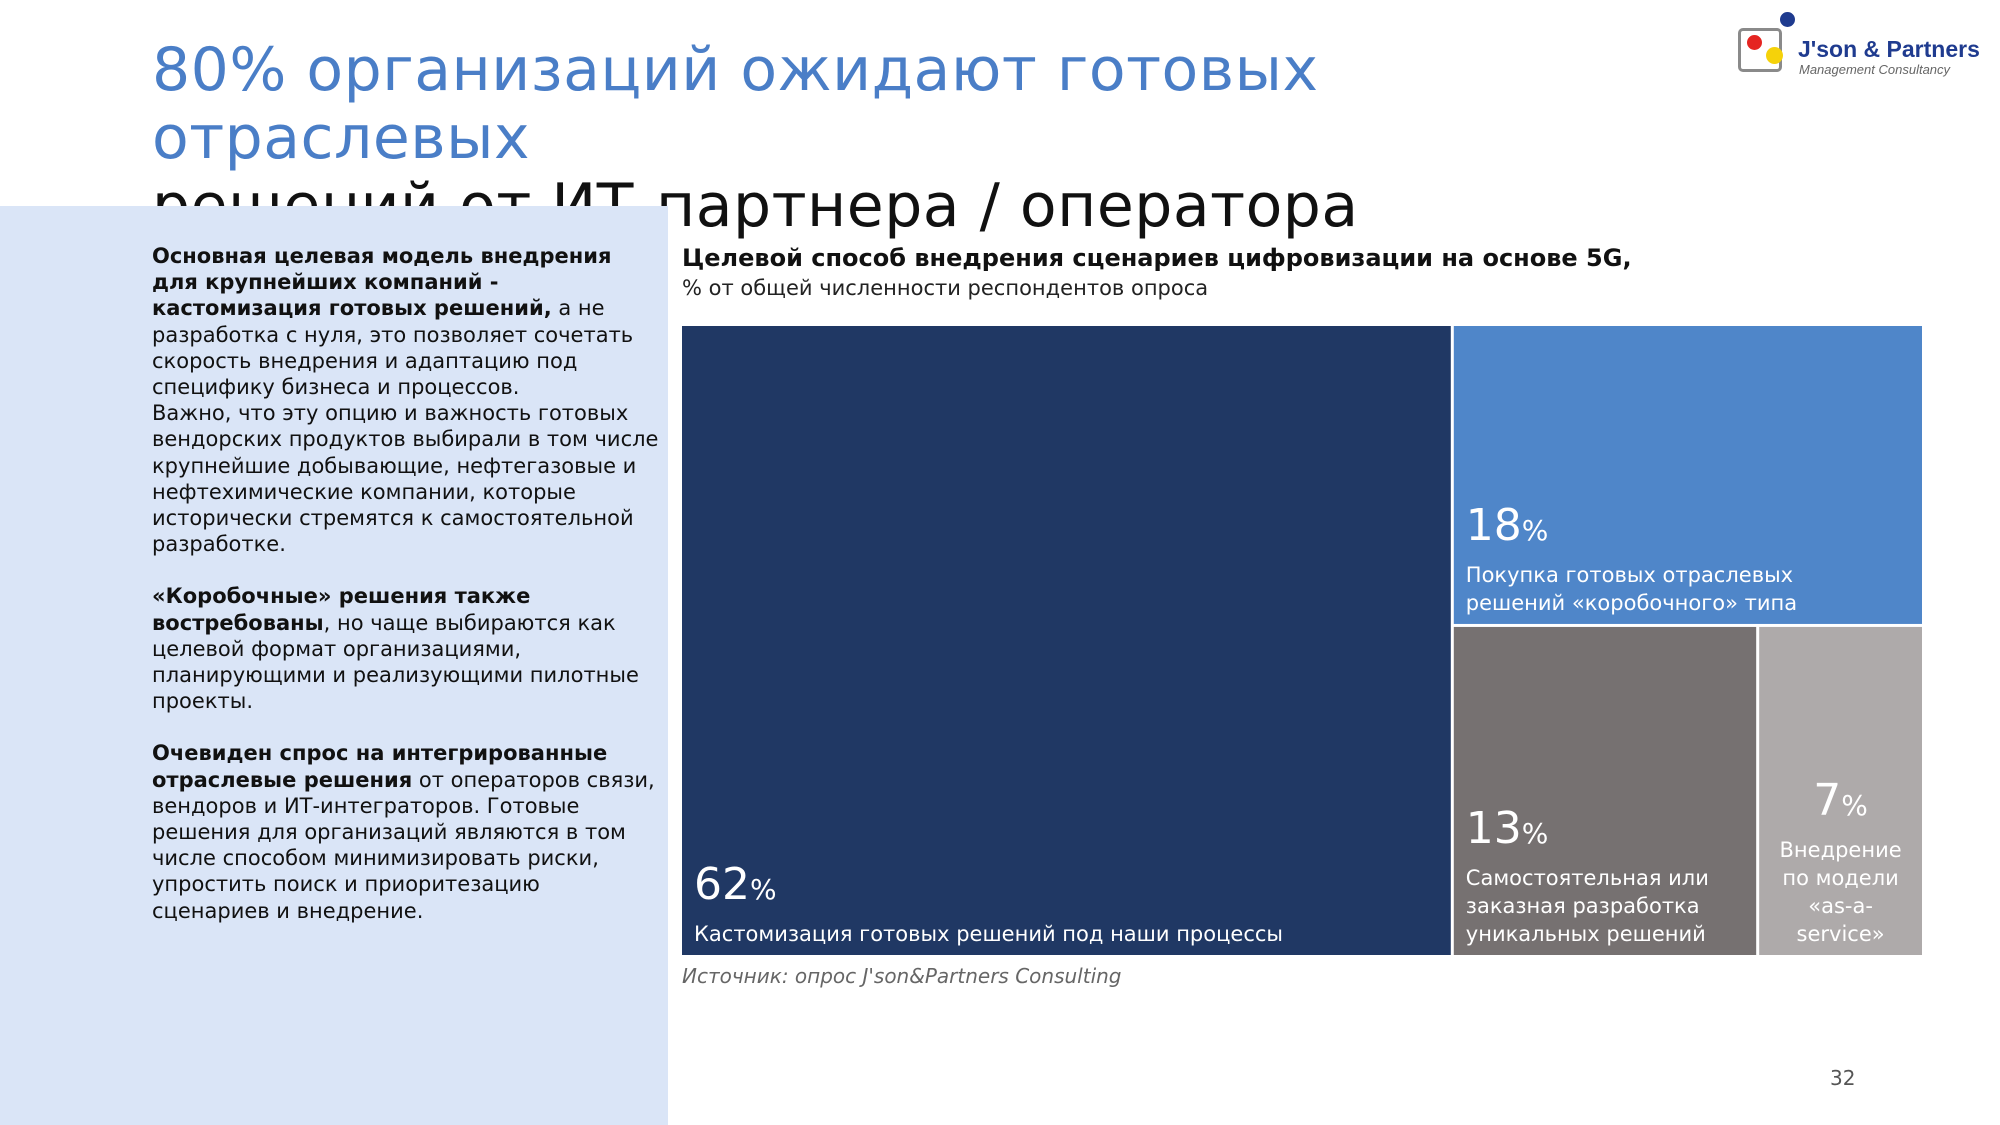  I want to click on treemap-label-line: «as-a-, so click(1840, 906).